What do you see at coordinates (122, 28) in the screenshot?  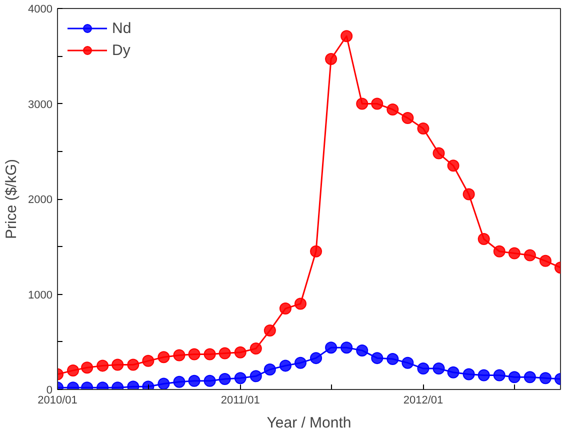 I see `legend-label: Nd` at bounding box center [122, 28].